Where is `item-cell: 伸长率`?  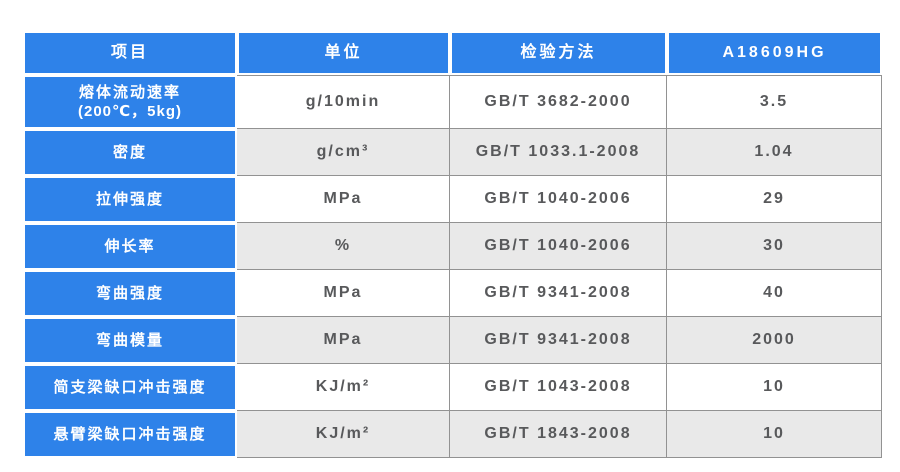
item-cell: 伸长率 is located at coordinates (130, 246).